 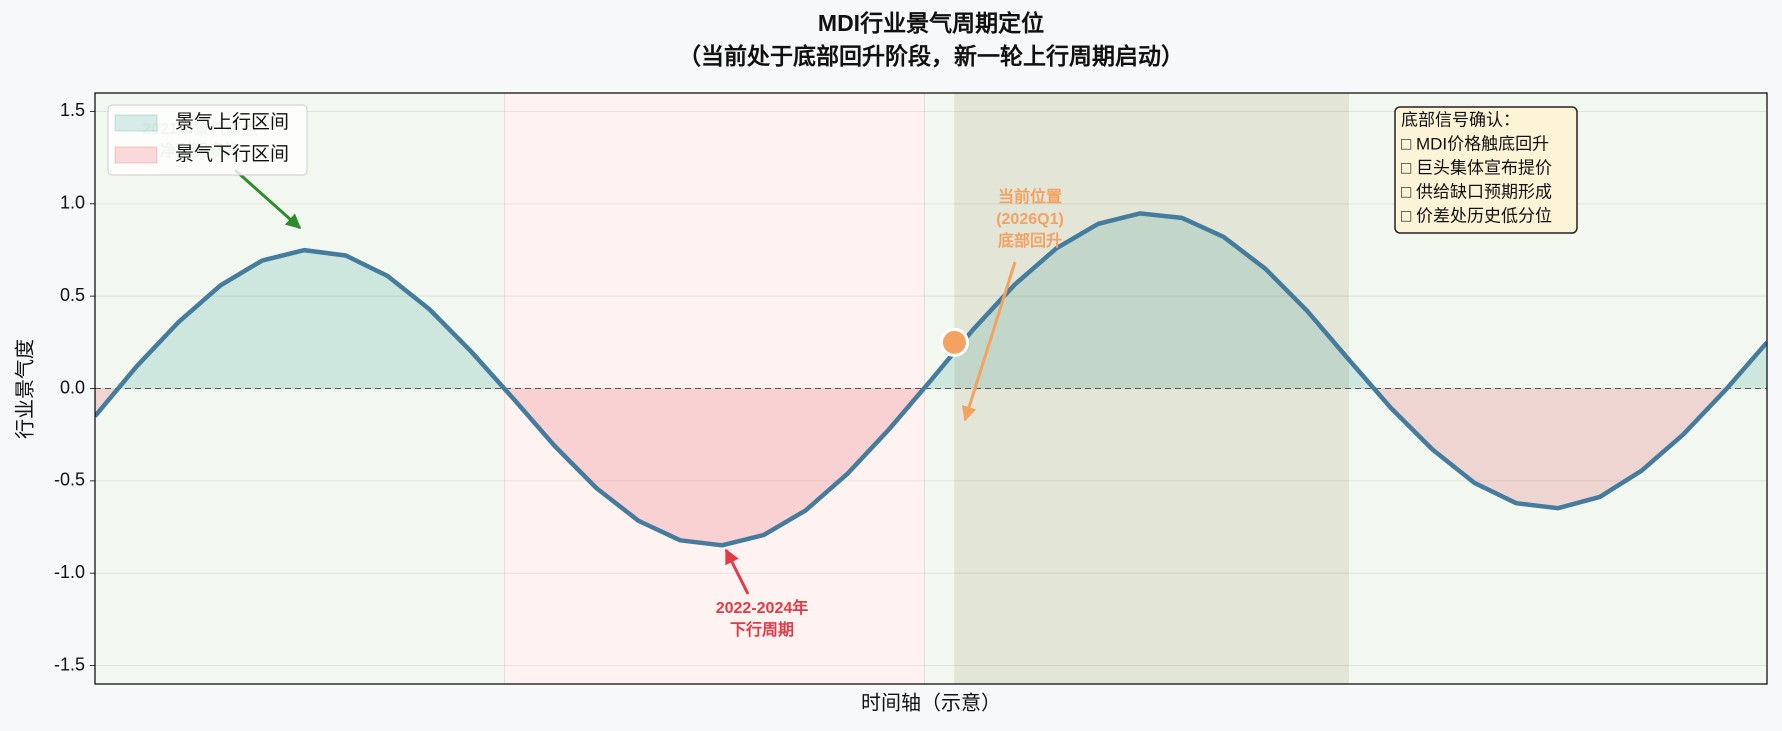 I want to click on y-tick-label: 1.0, so click(x=72, y=203).